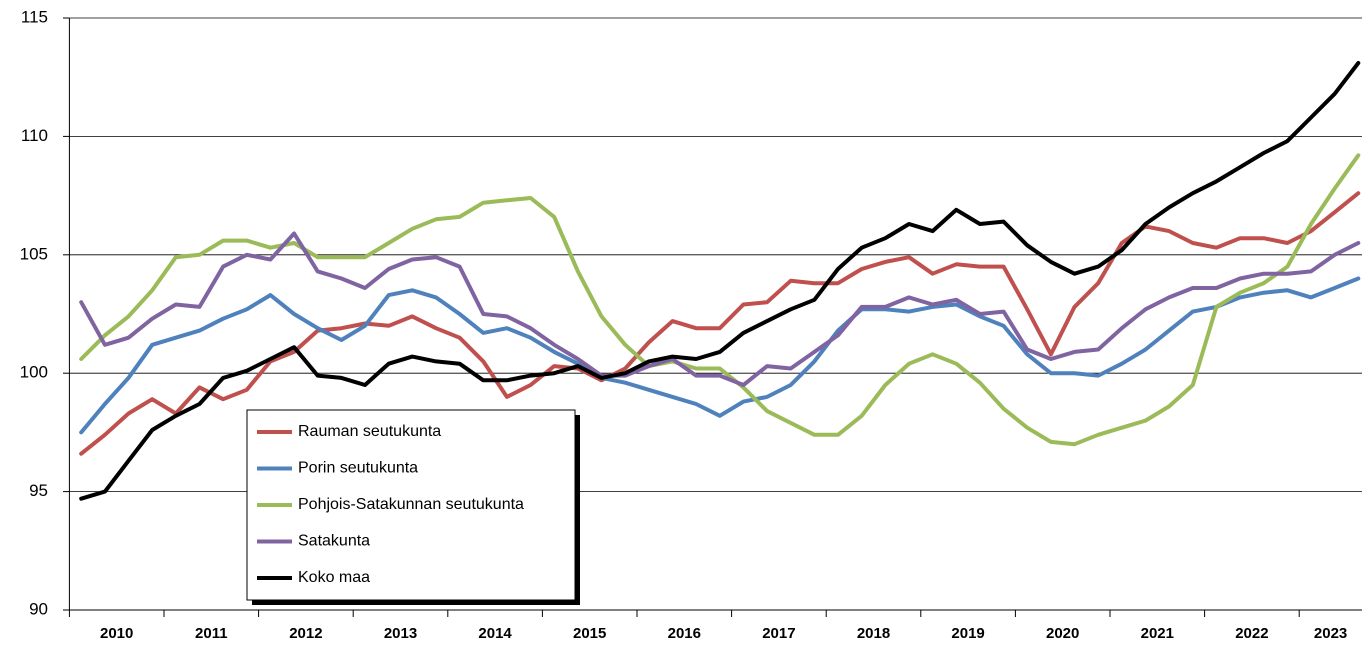  What do you see at coordinates (400, 633) in the screenshot?
I see `x-tick-label: 2013` at bounding box center [400, 633].